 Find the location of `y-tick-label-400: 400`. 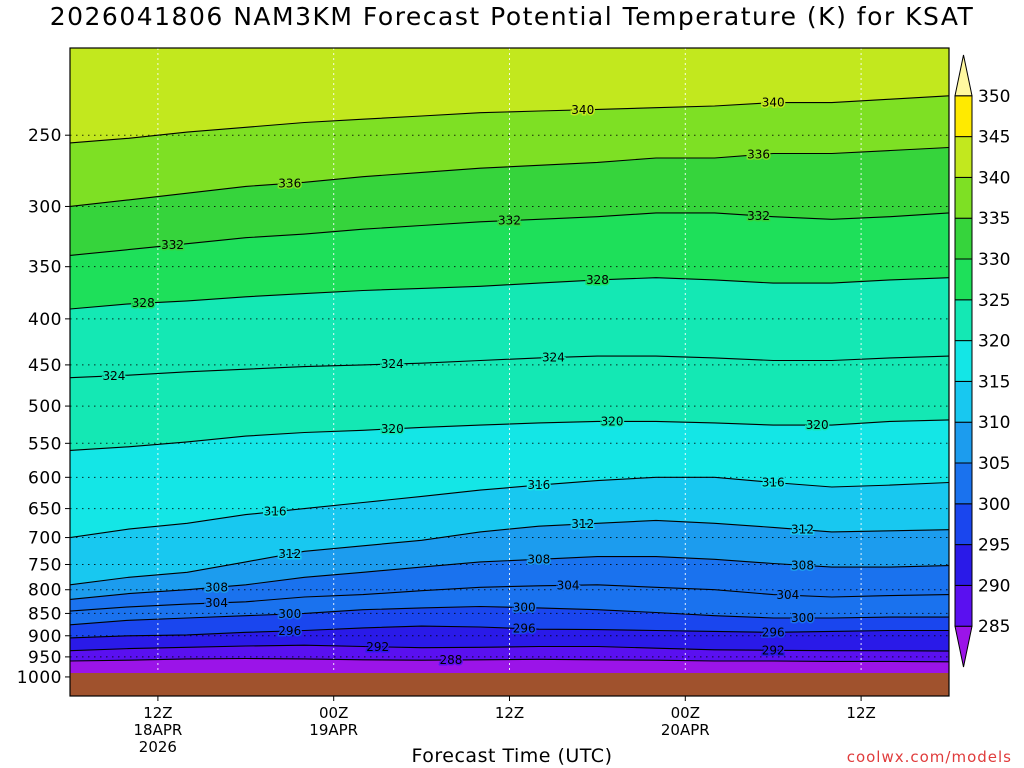

y-tick-label-400: 400 is located at coordinates (45, 320).